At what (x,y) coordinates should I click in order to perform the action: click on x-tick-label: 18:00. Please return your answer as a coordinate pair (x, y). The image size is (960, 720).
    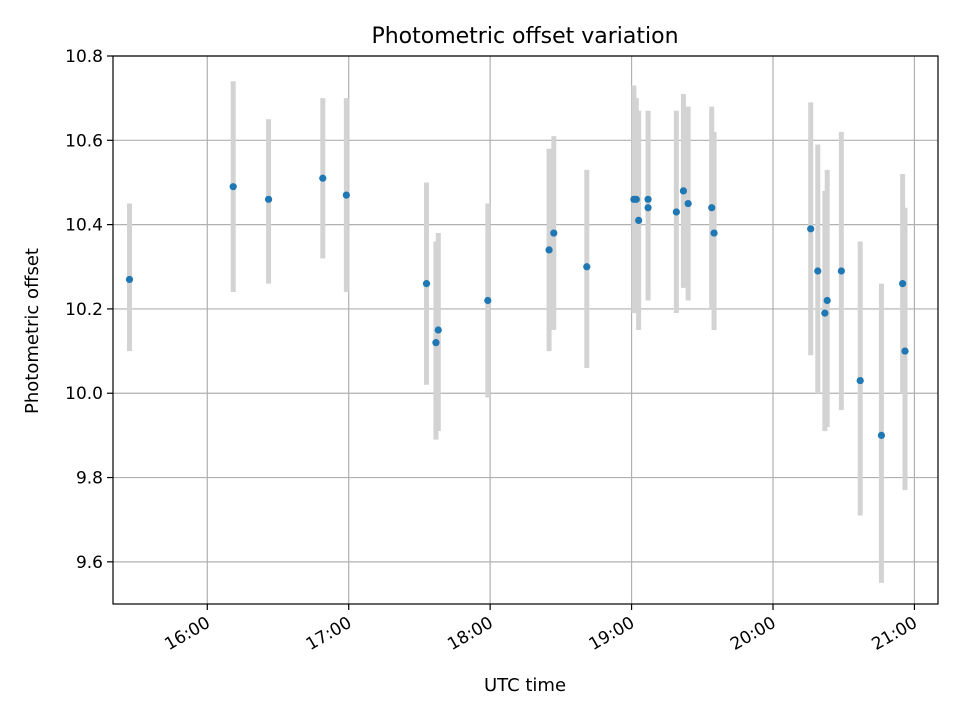
    Looking at the image, I should click on (470, 634).